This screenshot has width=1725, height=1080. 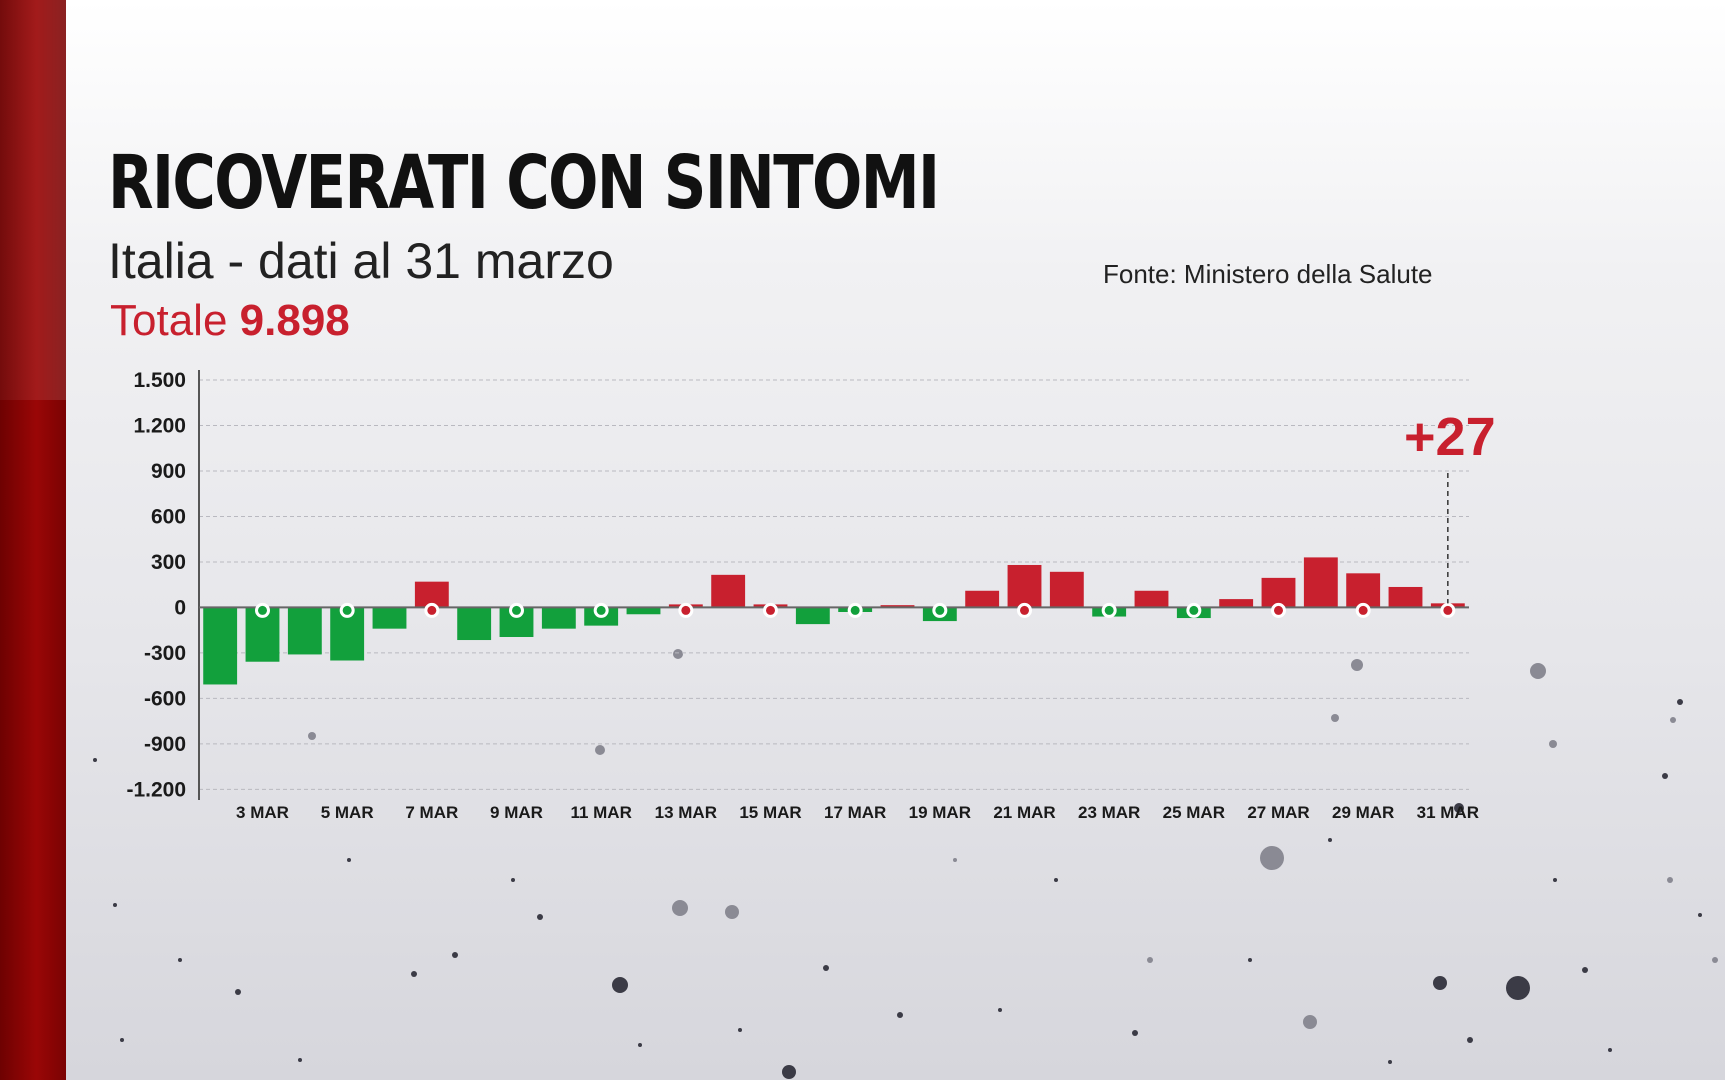 I want to click on x-tick-label: 9 MAR, so click(x=516, y=812).